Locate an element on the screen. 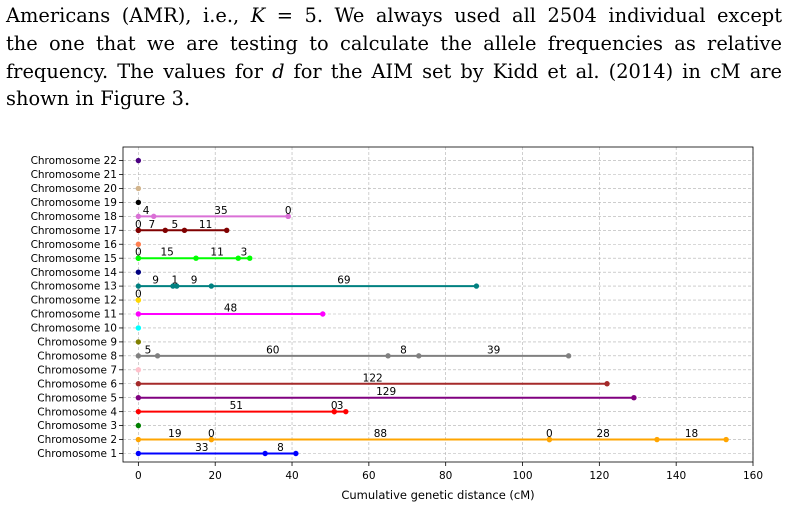  segment-label: 129 is located at coordinates (386, 392).